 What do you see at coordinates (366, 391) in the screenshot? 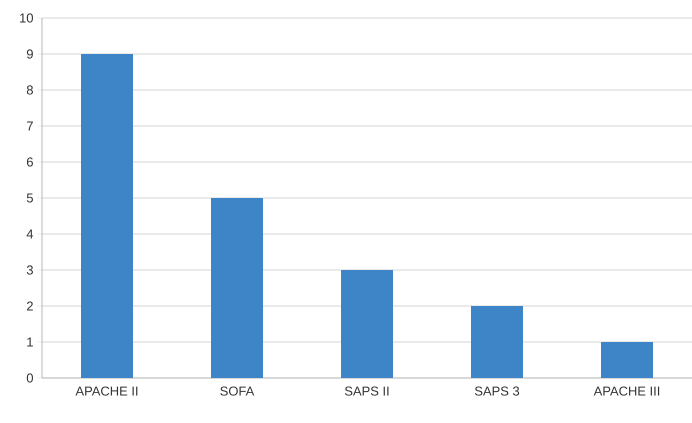
I see `x-tick-label: SAPS II` at bounding box center [366, 391].